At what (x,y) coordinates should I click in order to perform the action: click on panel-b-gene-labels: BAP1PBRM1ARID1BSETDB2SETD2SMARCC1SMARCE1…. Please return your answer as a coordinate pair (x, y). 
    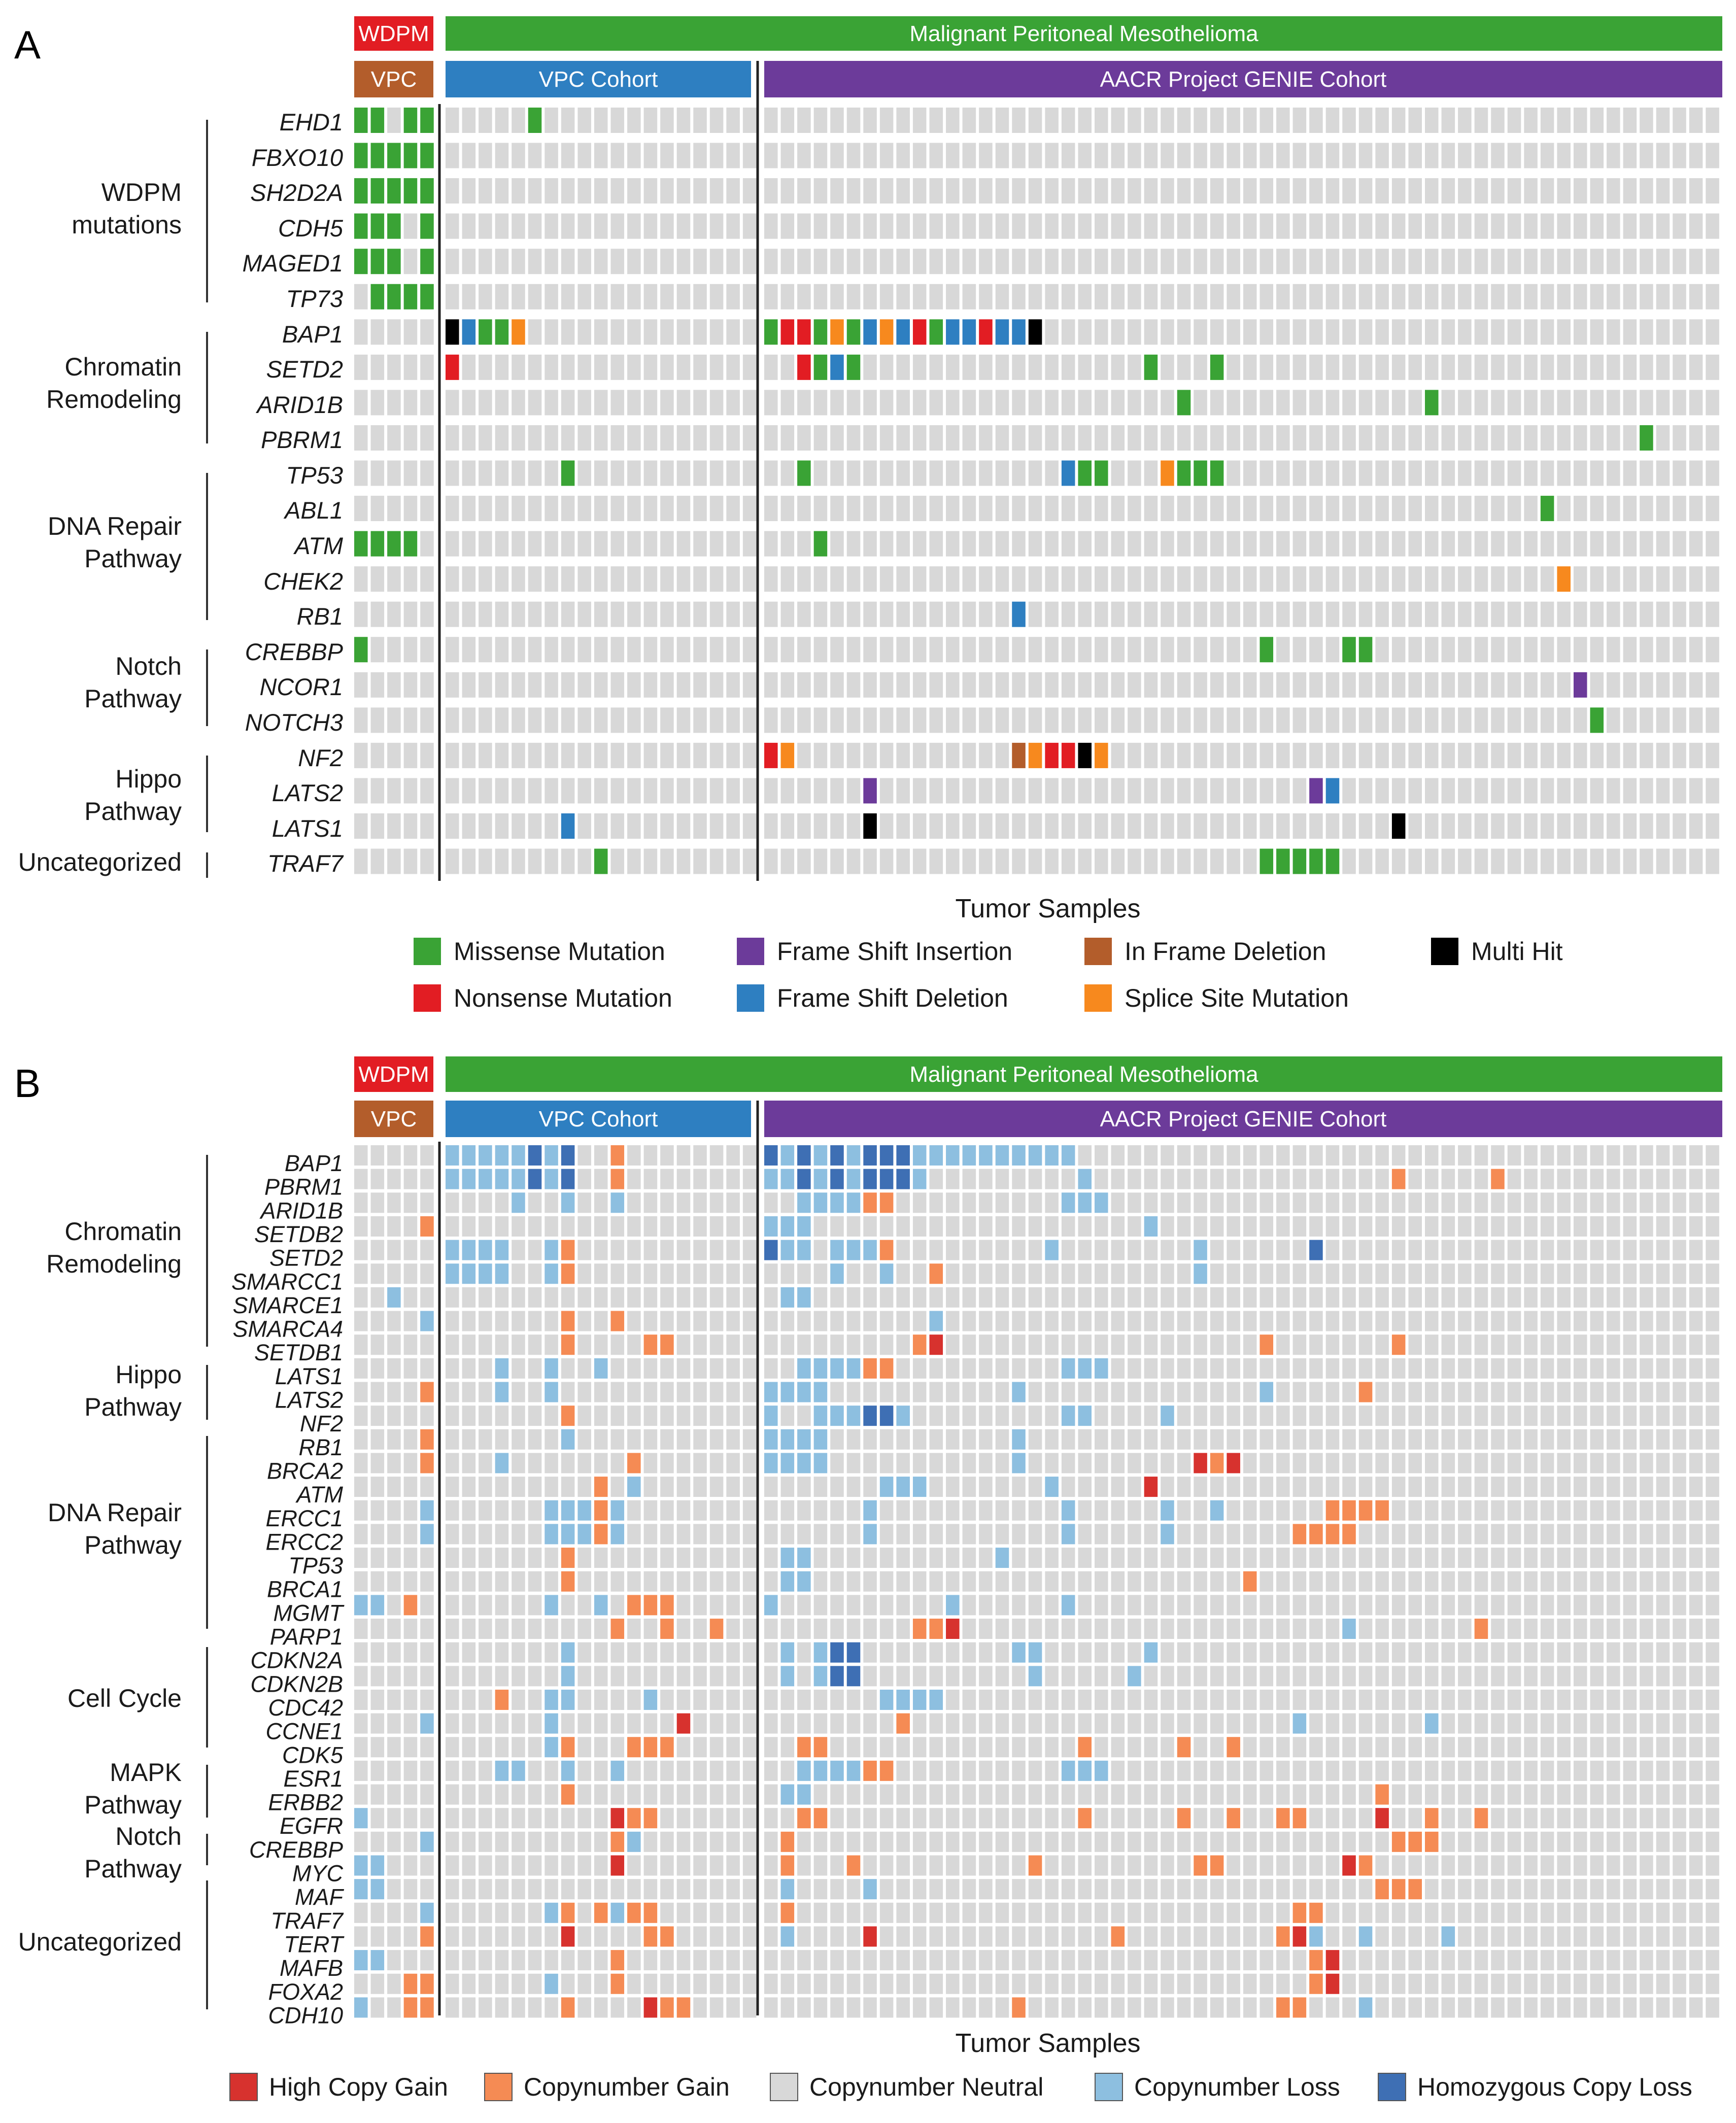
    Looking at the image, I should click on (288, 1589).